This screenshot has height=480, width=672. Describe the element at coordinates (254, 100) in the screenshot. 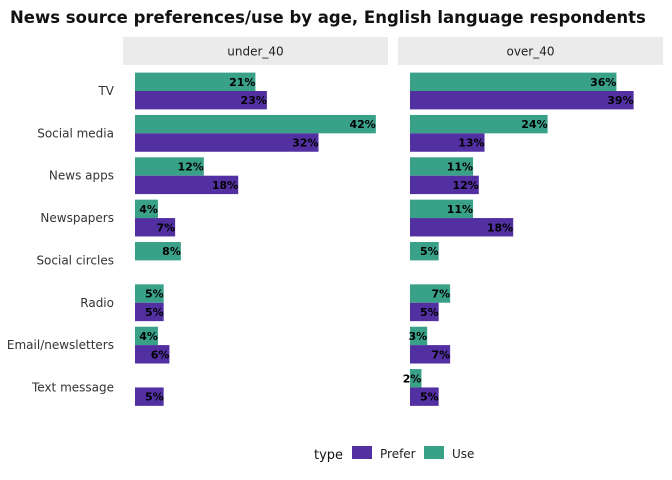

I see `bar-value-label: 23%` at that location.